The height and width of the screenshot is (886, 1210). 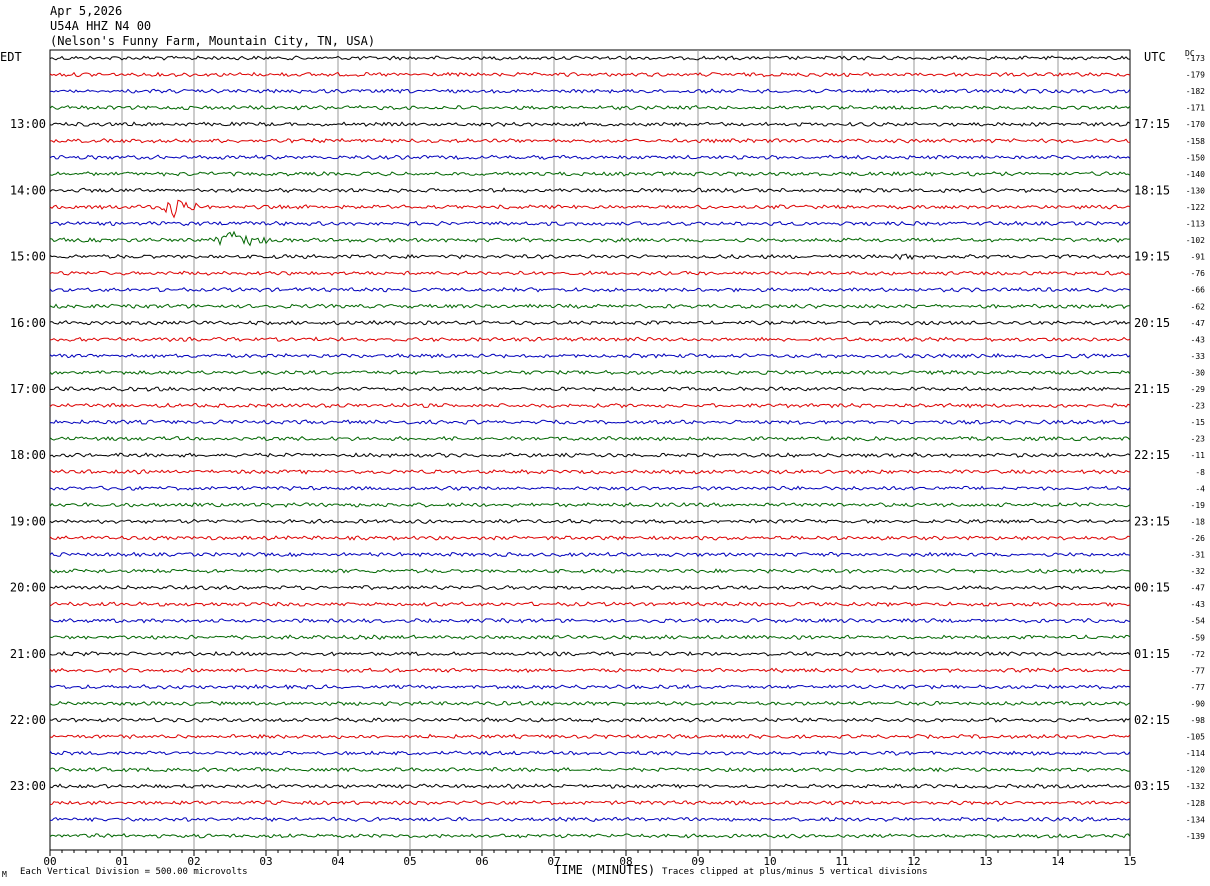 I want to click on dc-offset-value: -30, so click(x=1198, y=372).